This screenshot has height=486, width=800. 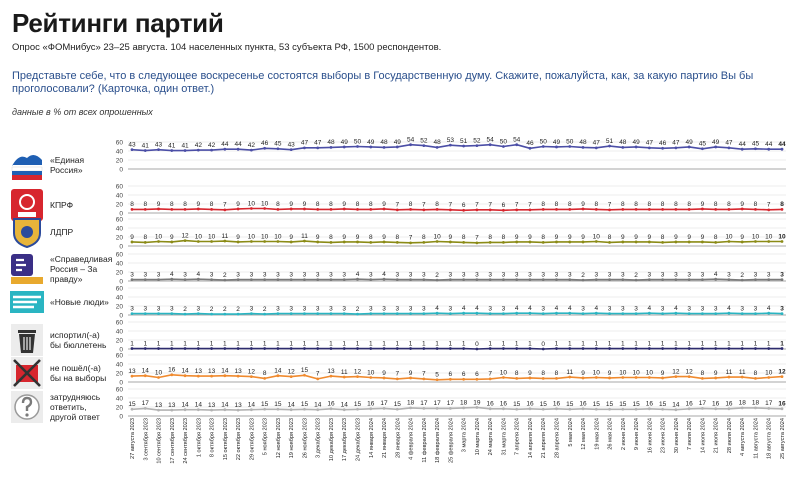 I want to click on series-line, so click(x=457, y=408).